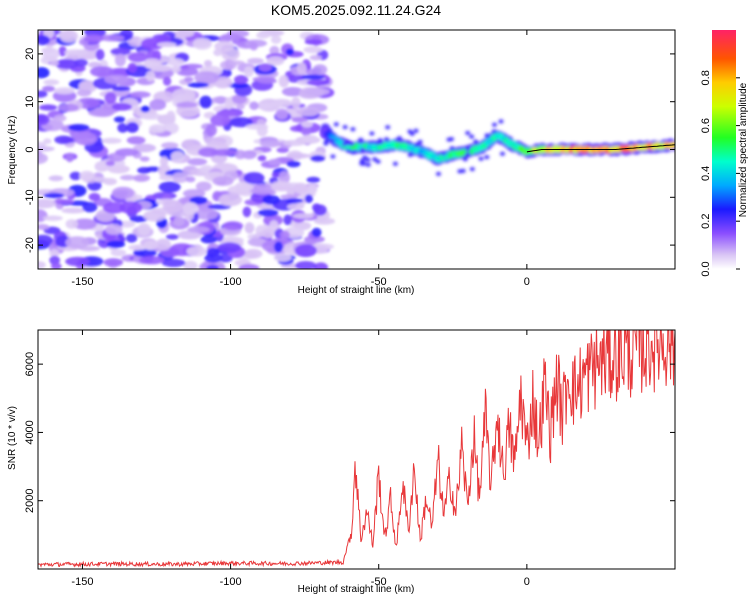 This screenshot has height=600, width=750. Describe the element at coordinates (30, 245) in the screenshot. I see `y-tick-label: -20` at that location.